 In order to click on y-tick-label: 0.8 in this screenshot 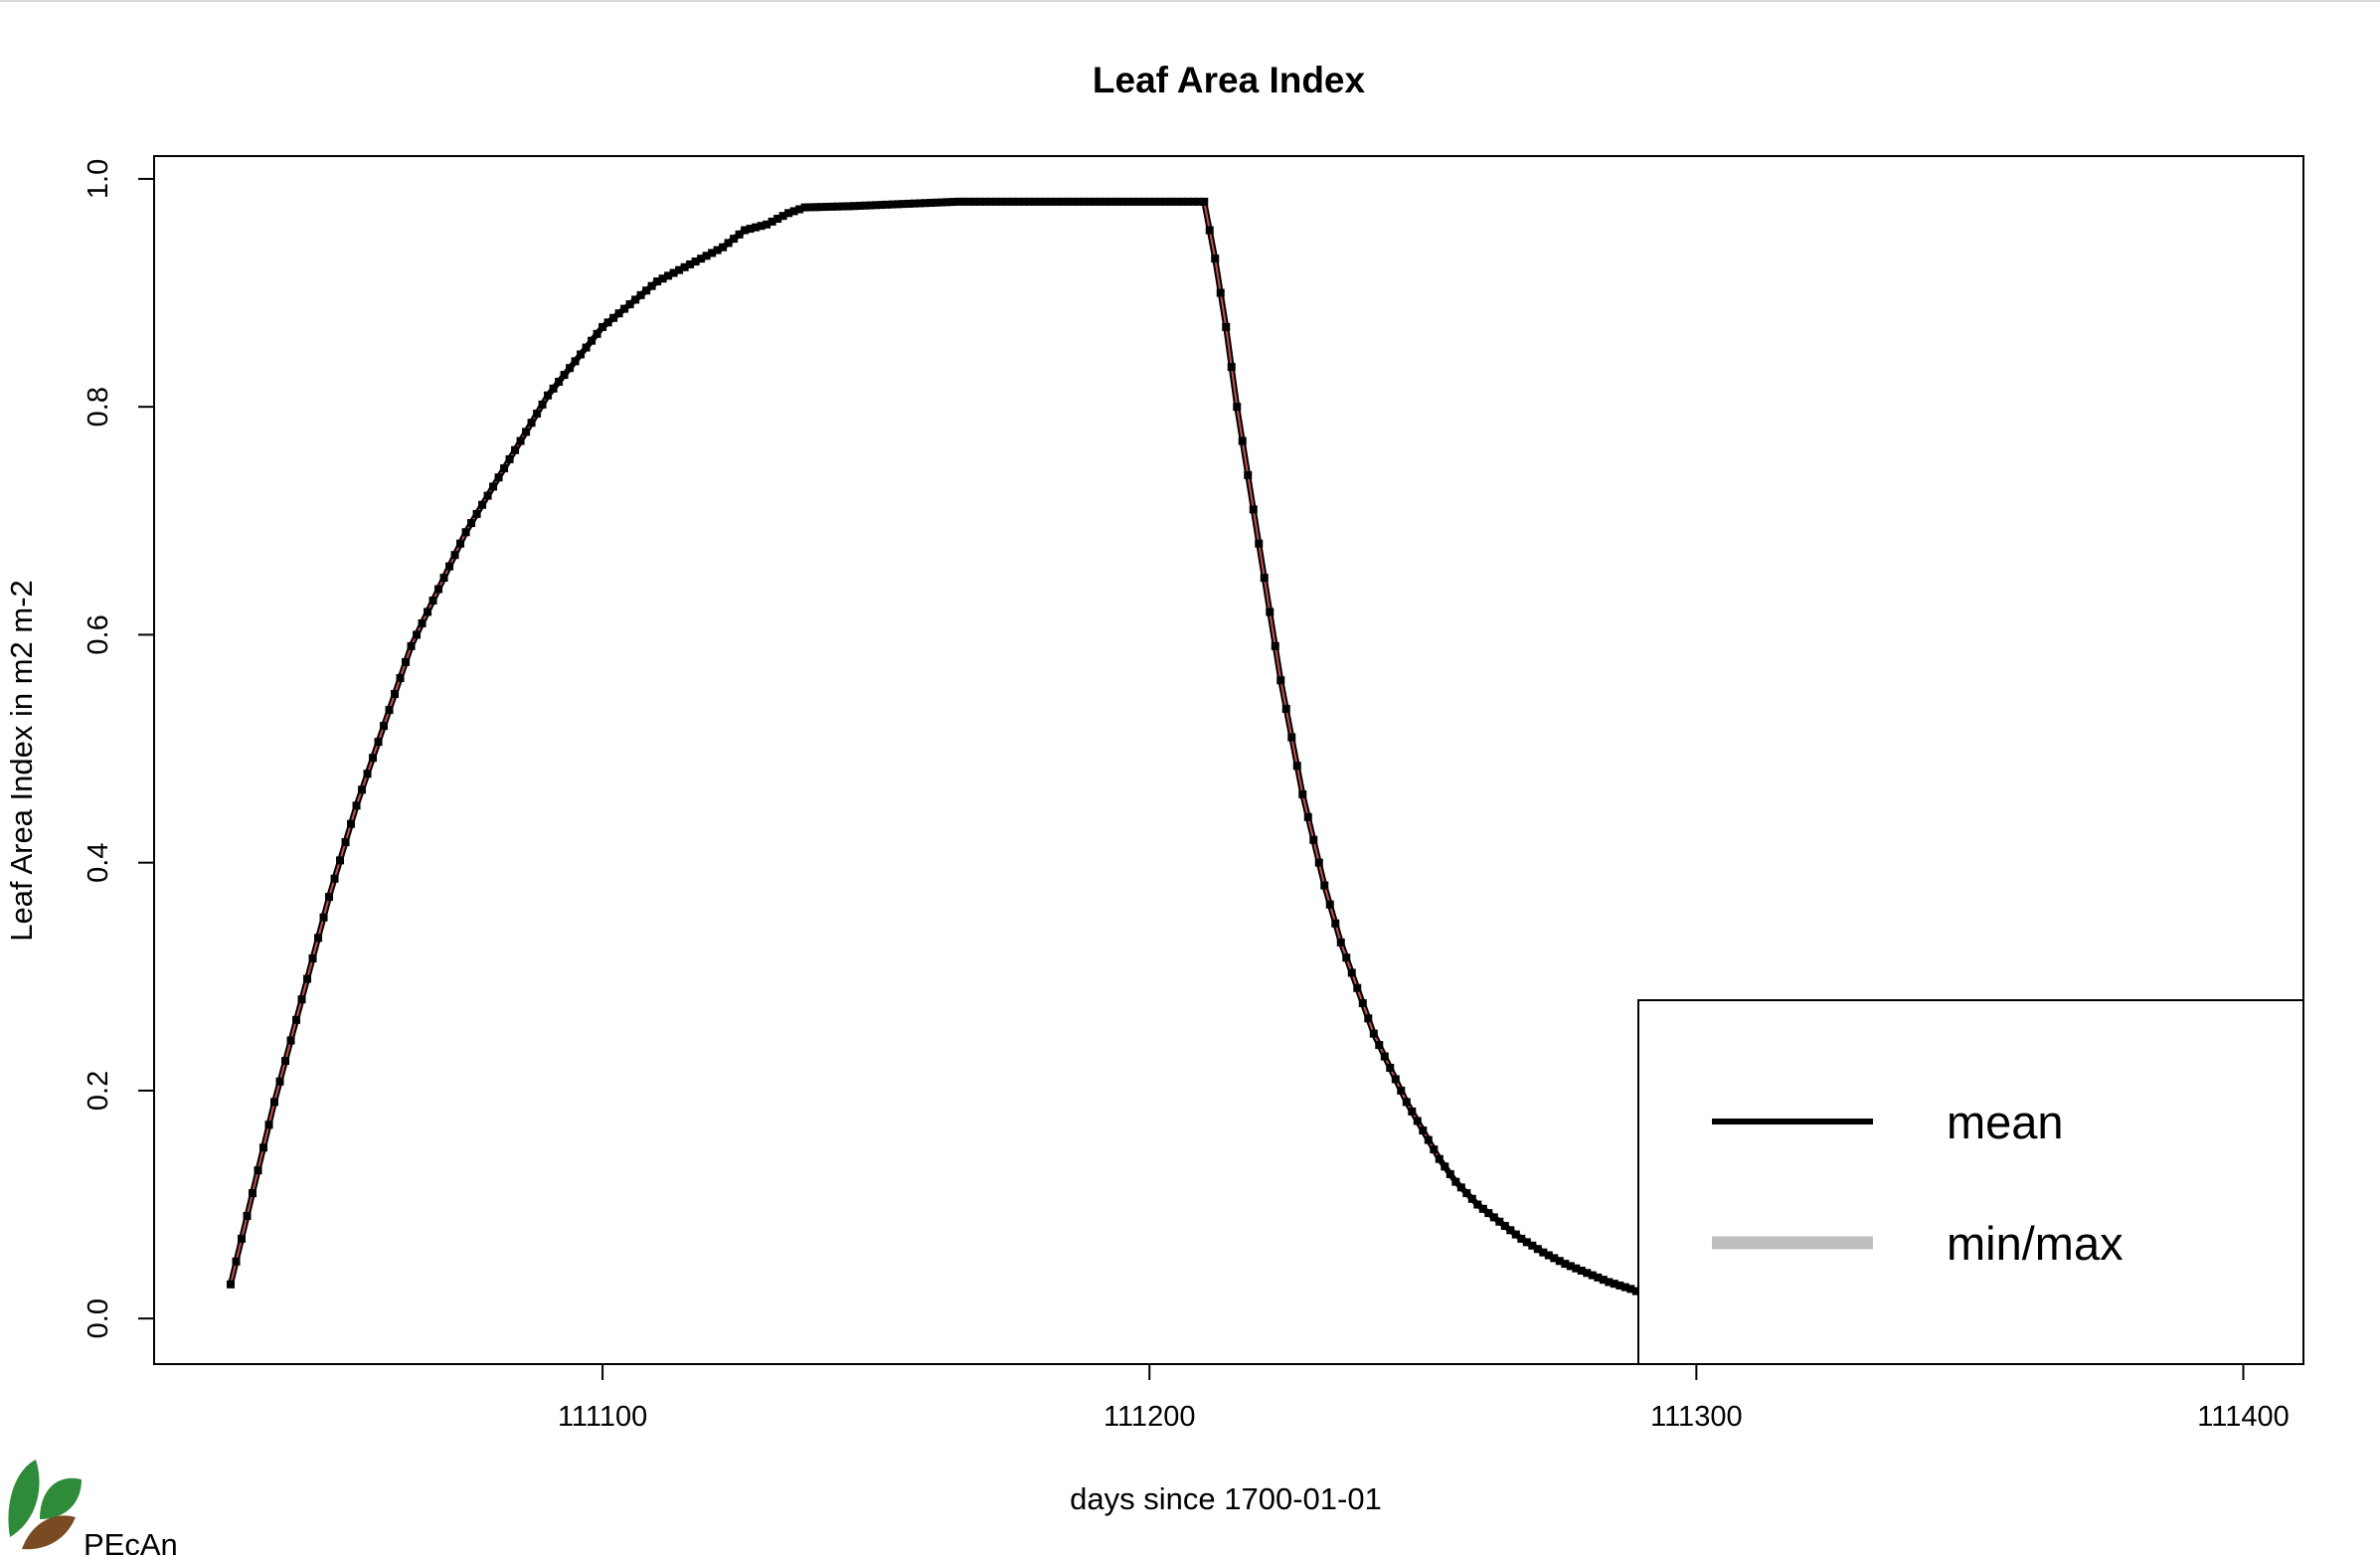, I will do `click(98, 407)`.